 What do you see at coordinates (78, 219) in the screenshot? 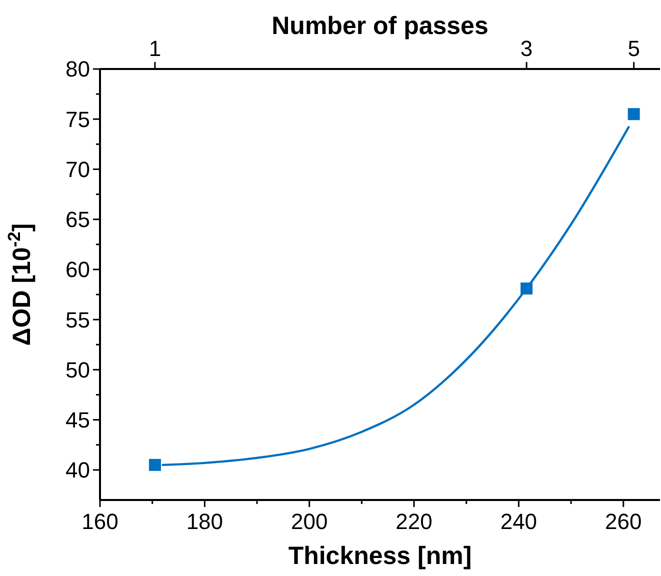
I see `y-tick-label: 65` at bounding box center [78, 219].